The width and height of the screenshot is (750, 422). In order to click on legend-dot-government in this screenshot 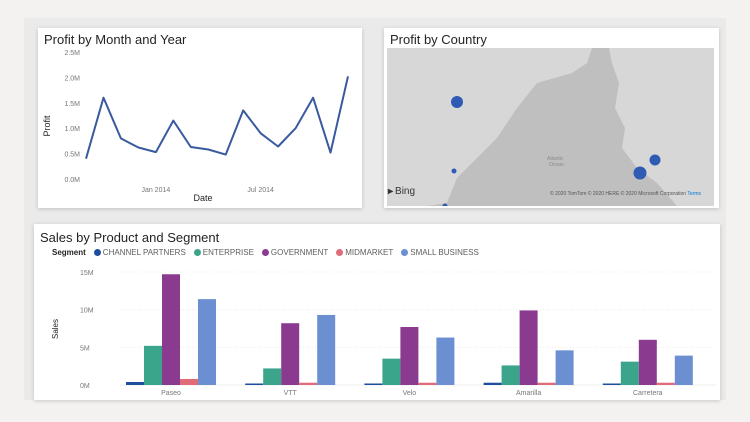, I will do `click(265, 252)`.